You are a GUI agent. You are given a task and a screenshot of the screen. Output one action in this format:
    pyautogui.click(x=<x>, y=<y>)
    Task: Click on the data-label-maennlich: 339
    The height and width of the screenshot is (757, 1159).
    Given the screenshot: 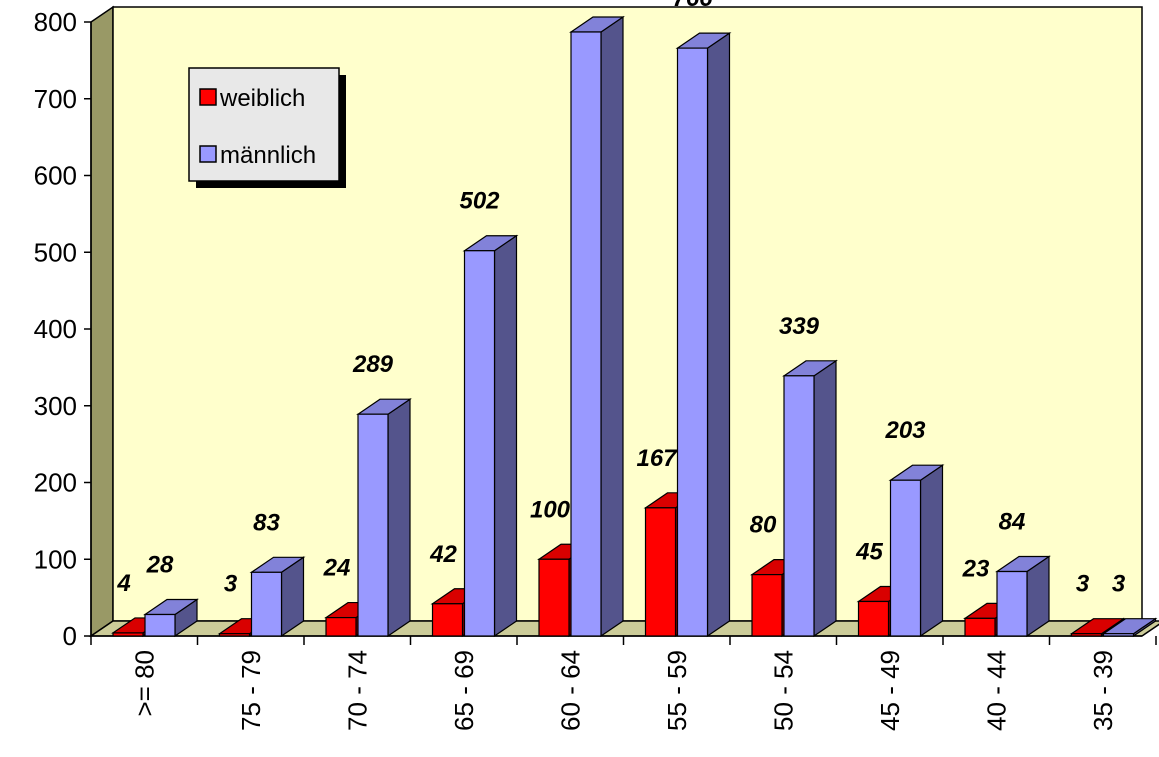 What is the action you would take?
    pyautogui.click(x=799, y=326)
    